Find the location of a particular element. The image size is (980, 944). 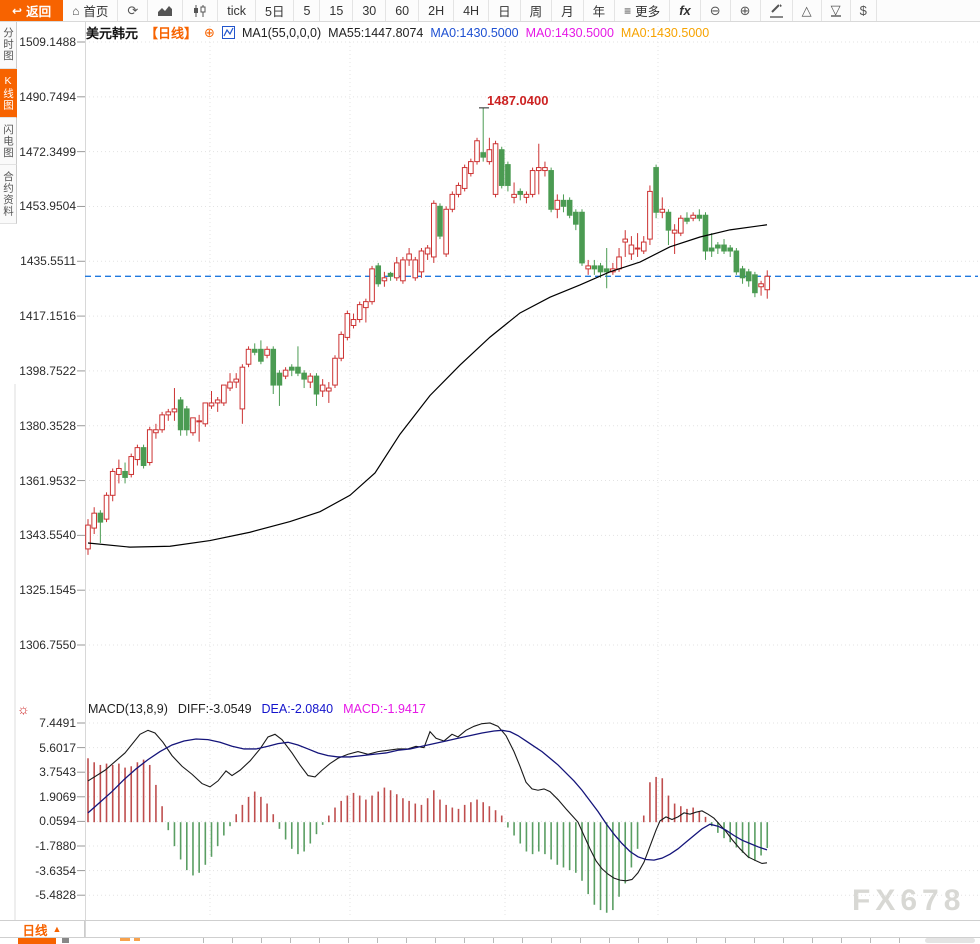

period-30min-button: 30 is located at coordinates (370, 10).